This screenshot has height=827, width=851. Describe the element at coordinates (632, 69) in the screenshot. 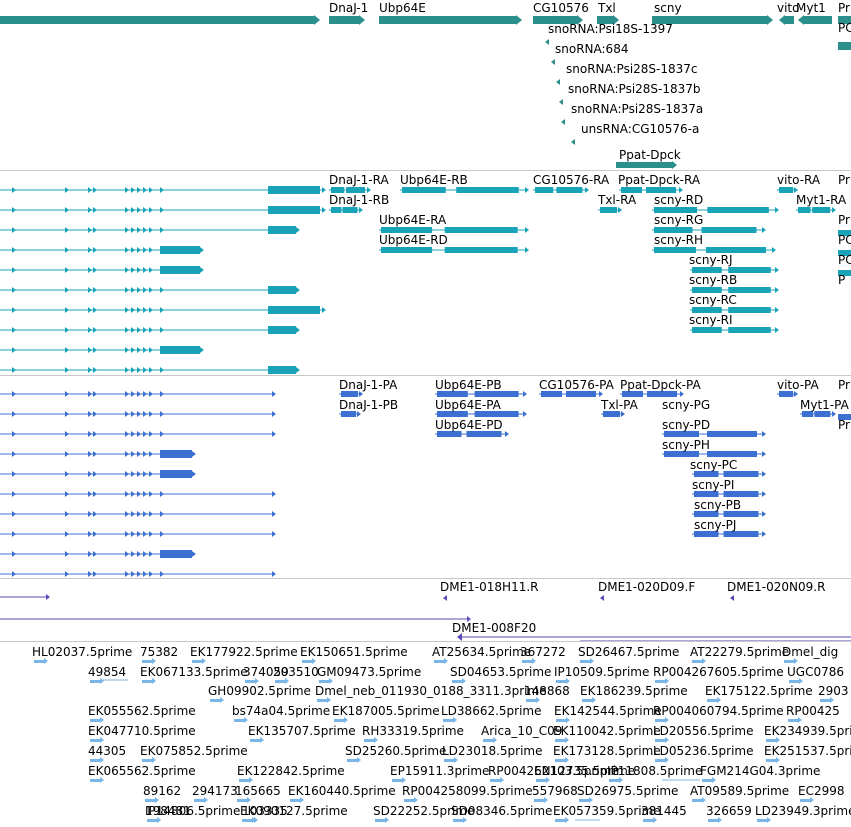

I see `gene-label: snoRNA:Psi28S-1837c` at that location.